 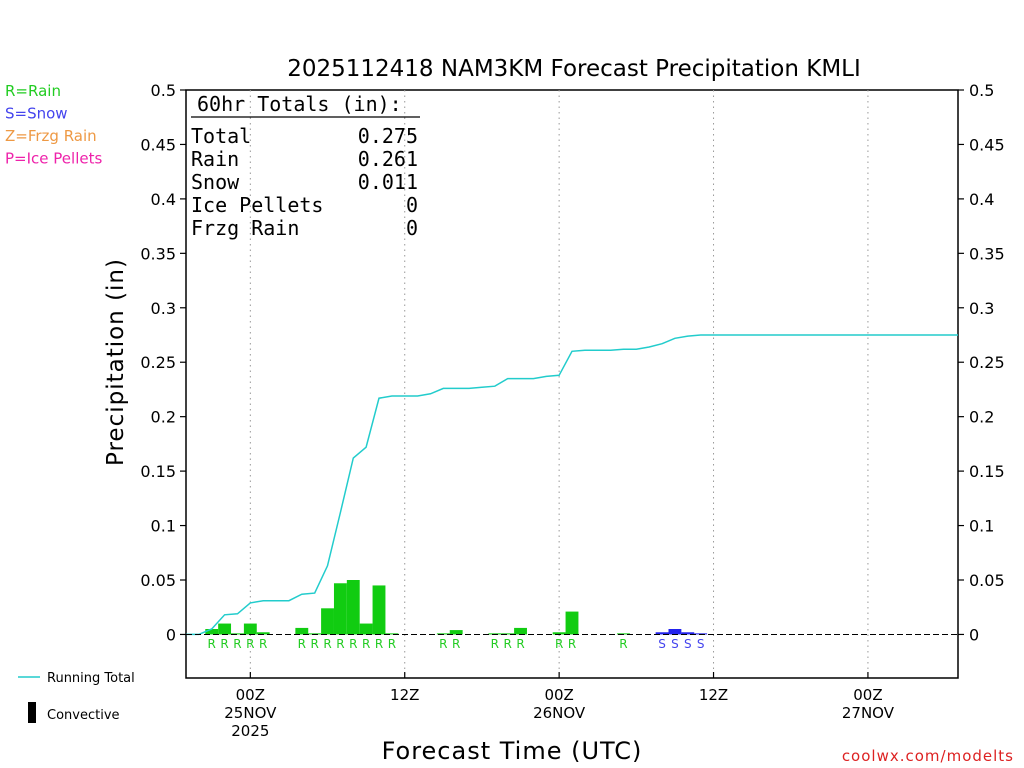 I want to click on y-tick-label-right: 0.05, so click(x=987, y=580).